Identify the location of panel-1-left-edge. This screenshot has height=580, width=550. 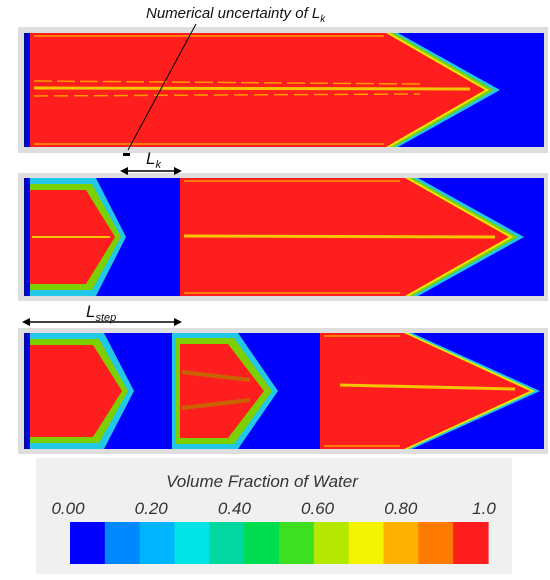
(27, 90).